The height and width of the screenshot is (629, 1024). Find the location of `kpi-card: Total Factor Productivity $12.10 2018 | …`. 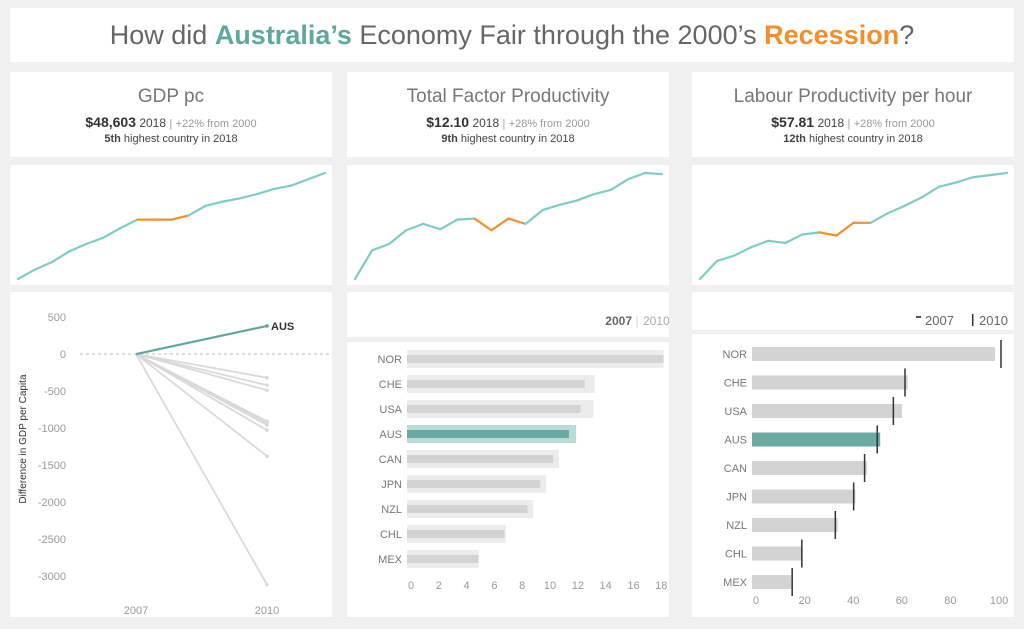

kpi-card: Total Factor Productivity $12.10 2018 | … is located at coordinates (508, 114).